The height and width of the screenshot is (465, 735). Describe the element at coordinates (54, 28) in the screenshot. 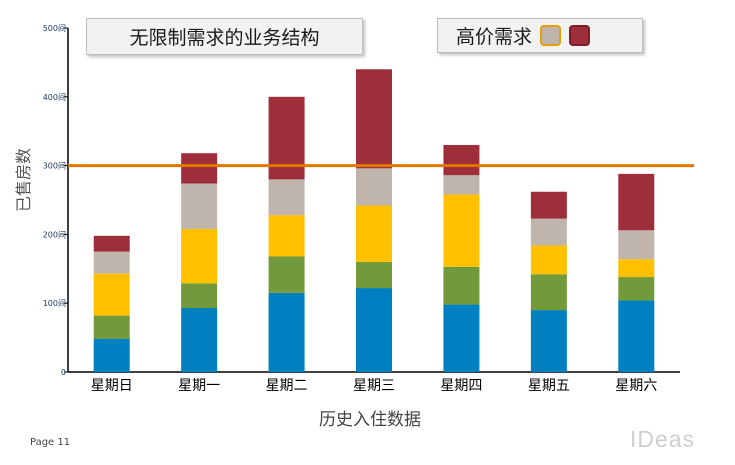

I see `y-tick-label: 500间` at that location.